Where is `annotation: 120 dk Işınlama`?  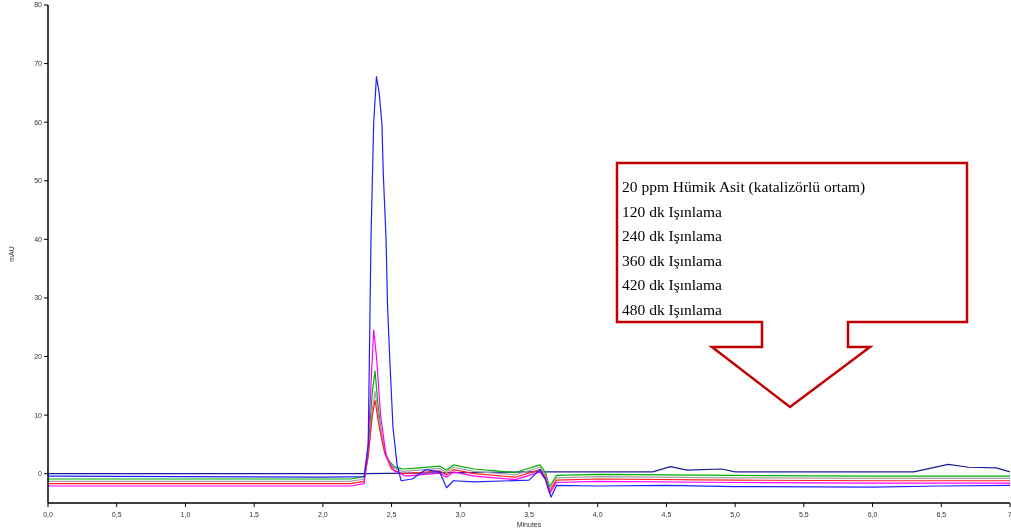
annotation: 120 dk Işınlama is located at coordinates (672, 211).